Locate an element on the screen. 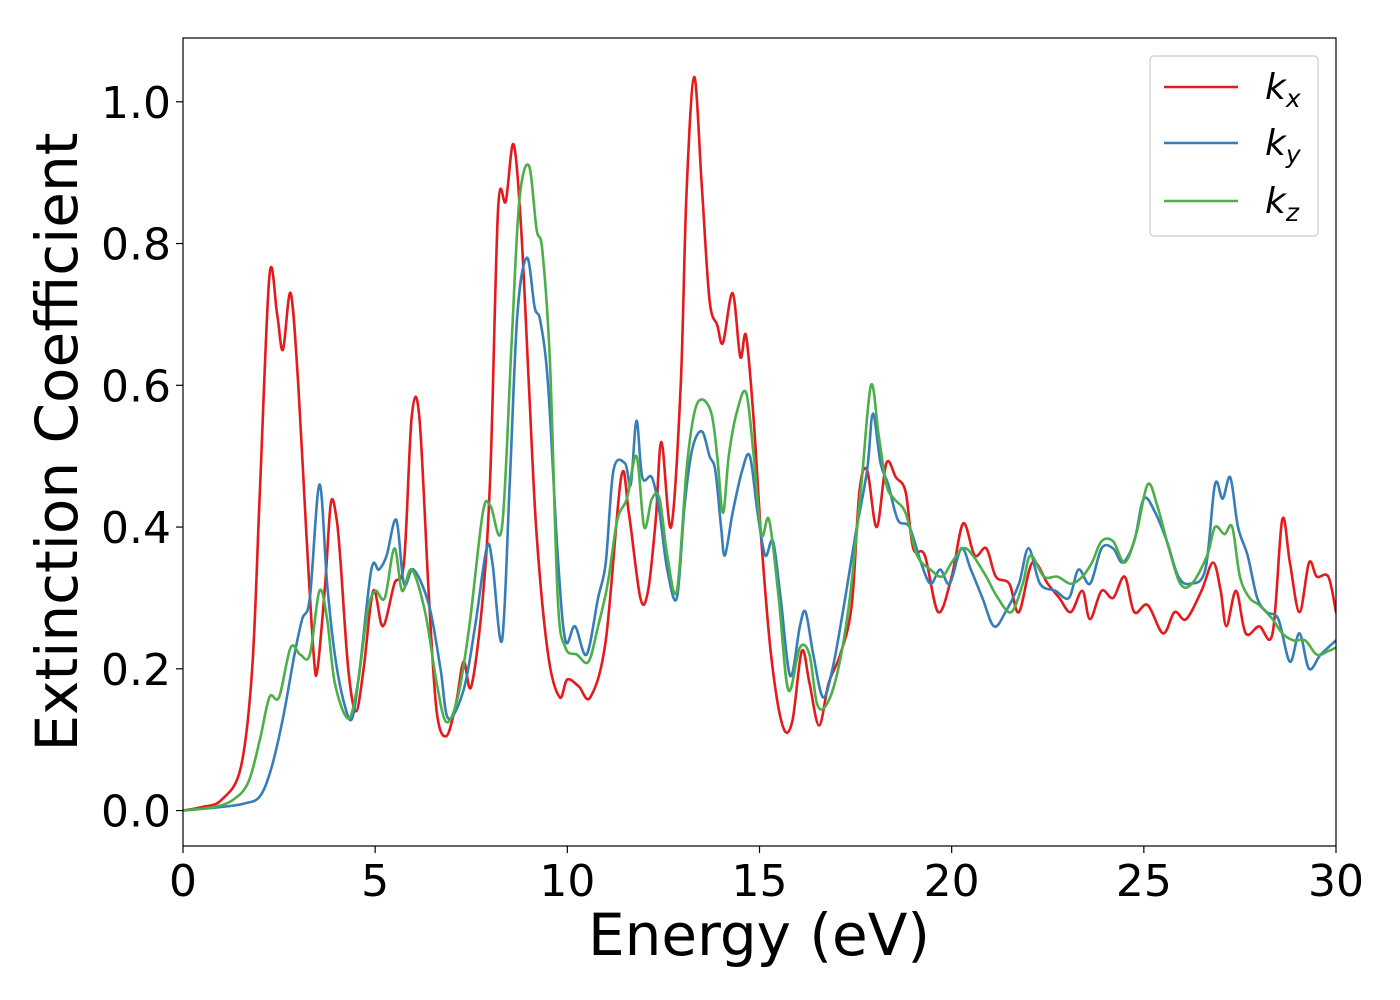  legend-label-subscript: y is located at coordinates (1293, 154).